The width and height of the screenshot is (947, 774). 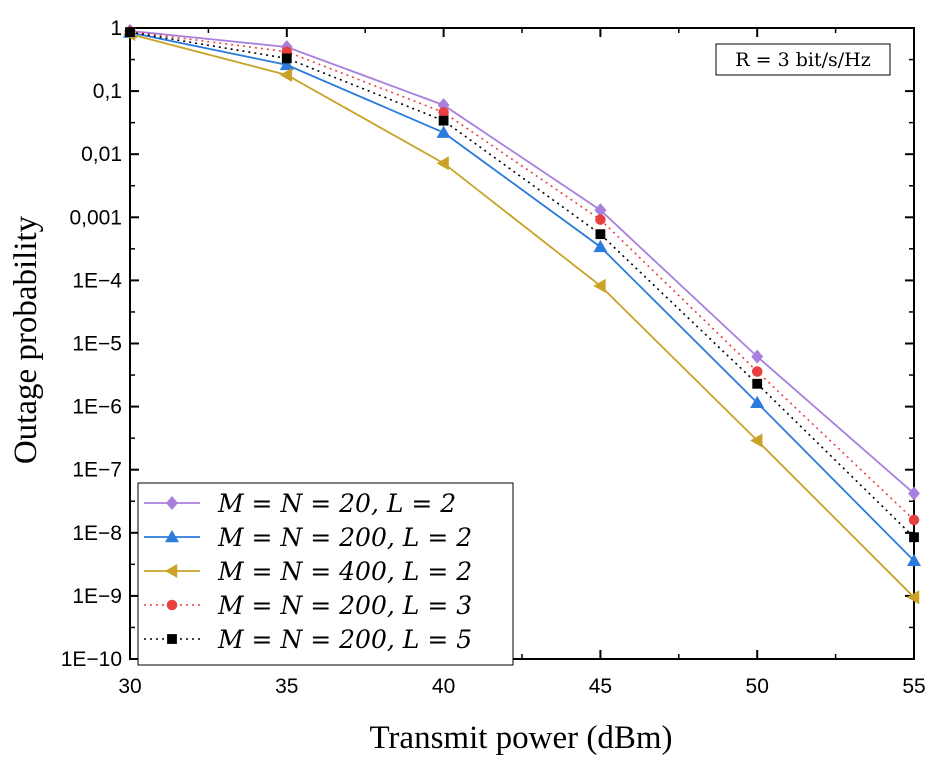 I want to click on legend-label: M = N = 200, L = 5, so click(x=344, y=639).